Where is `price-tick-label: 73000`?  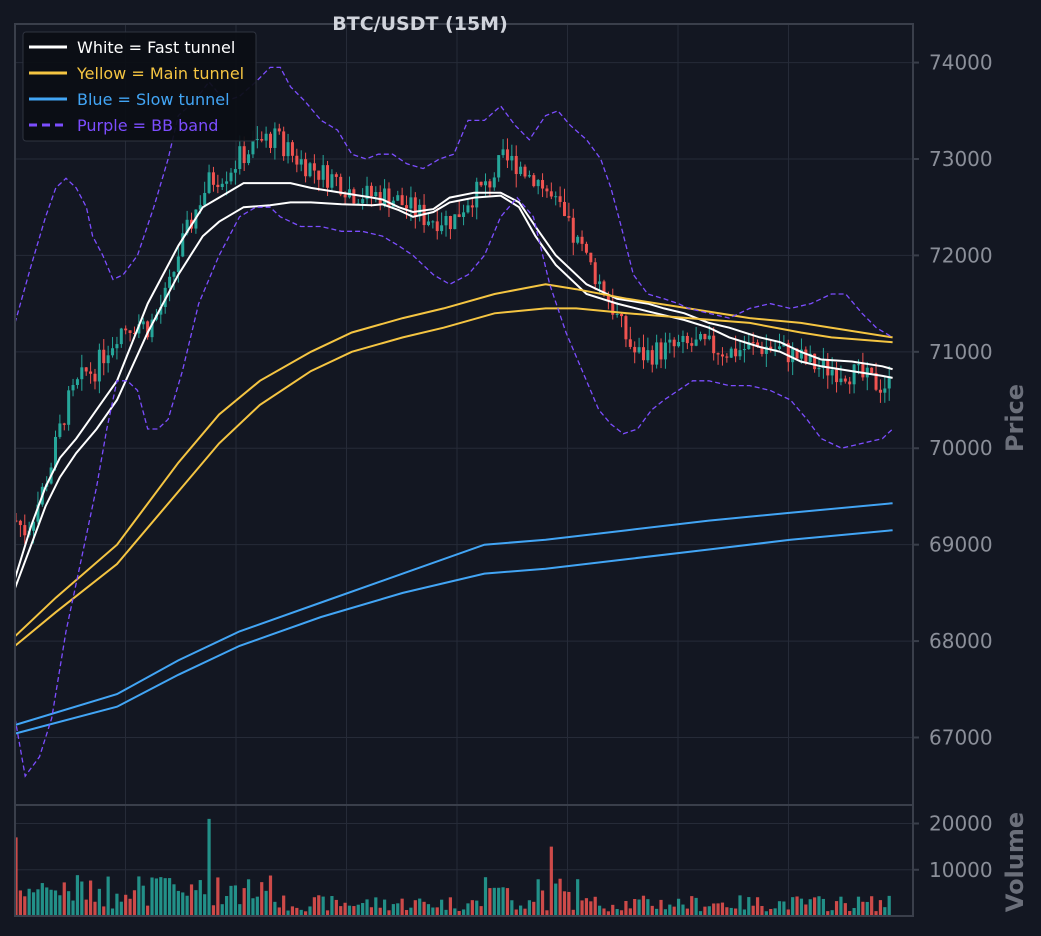
price-tick-label: 73000 is located at coordinates (961, 159).